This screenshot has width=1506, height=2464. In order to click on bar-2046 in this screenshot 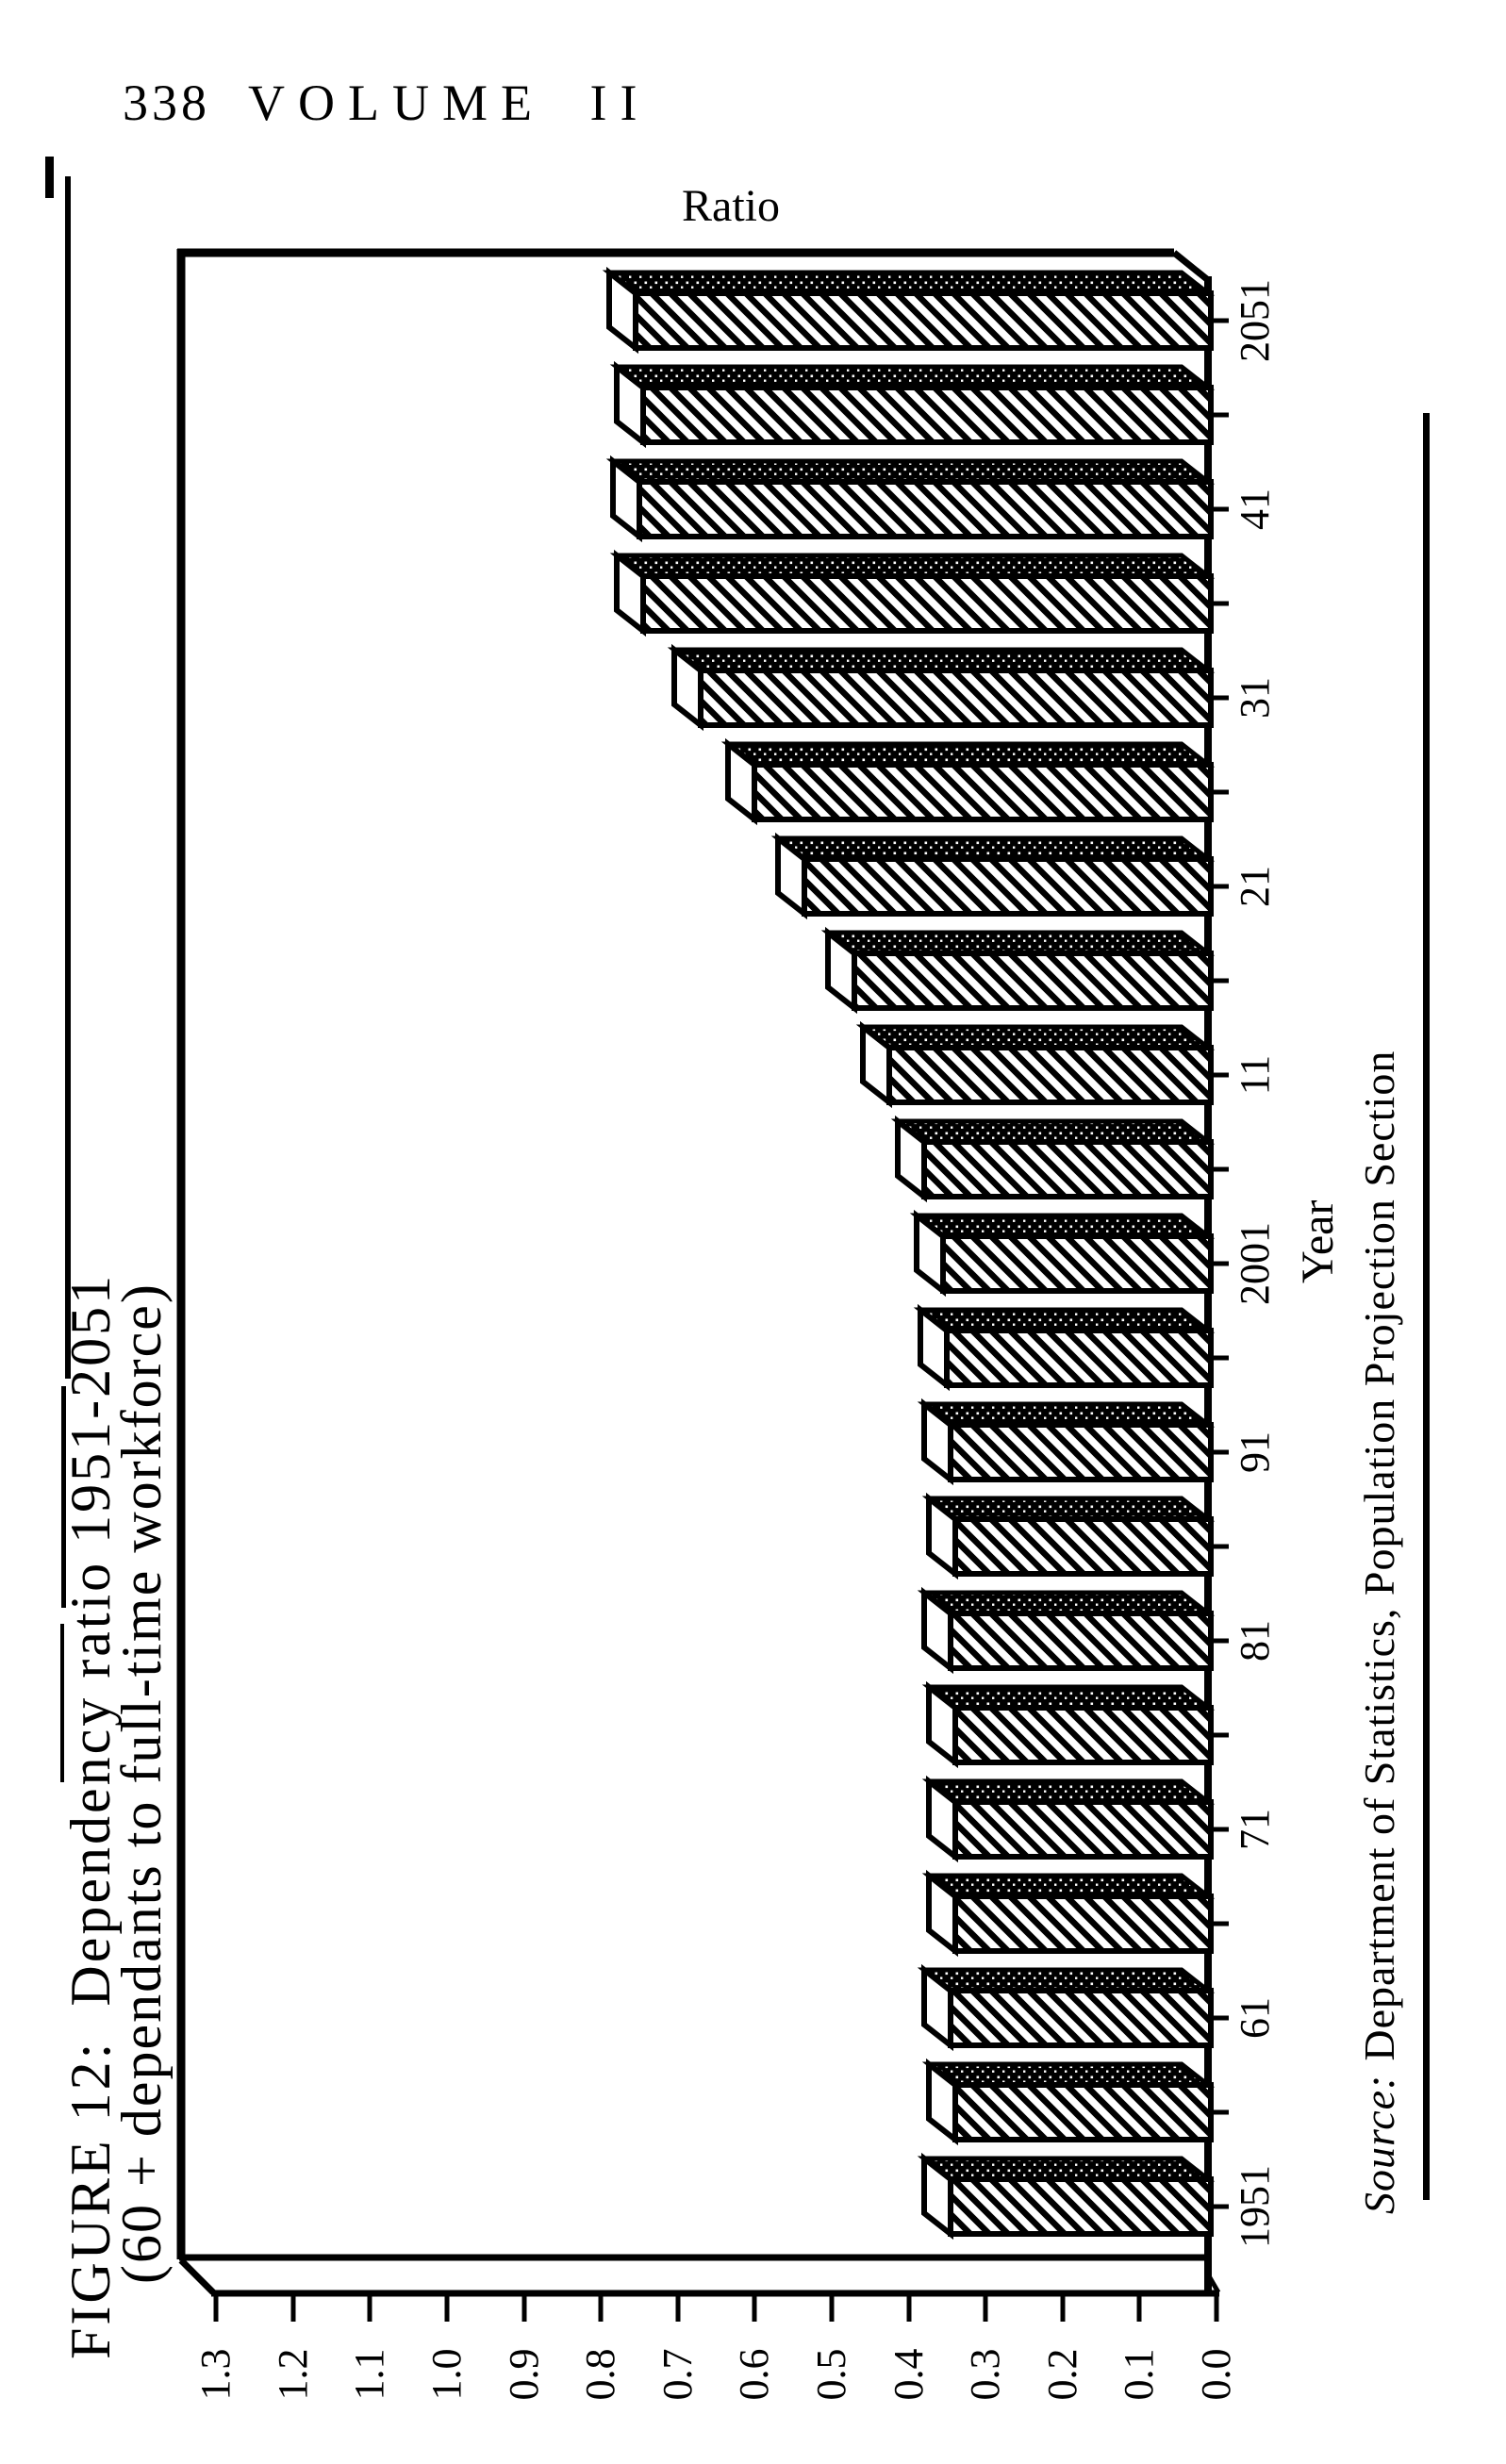, I will do `click(912, 404)`.